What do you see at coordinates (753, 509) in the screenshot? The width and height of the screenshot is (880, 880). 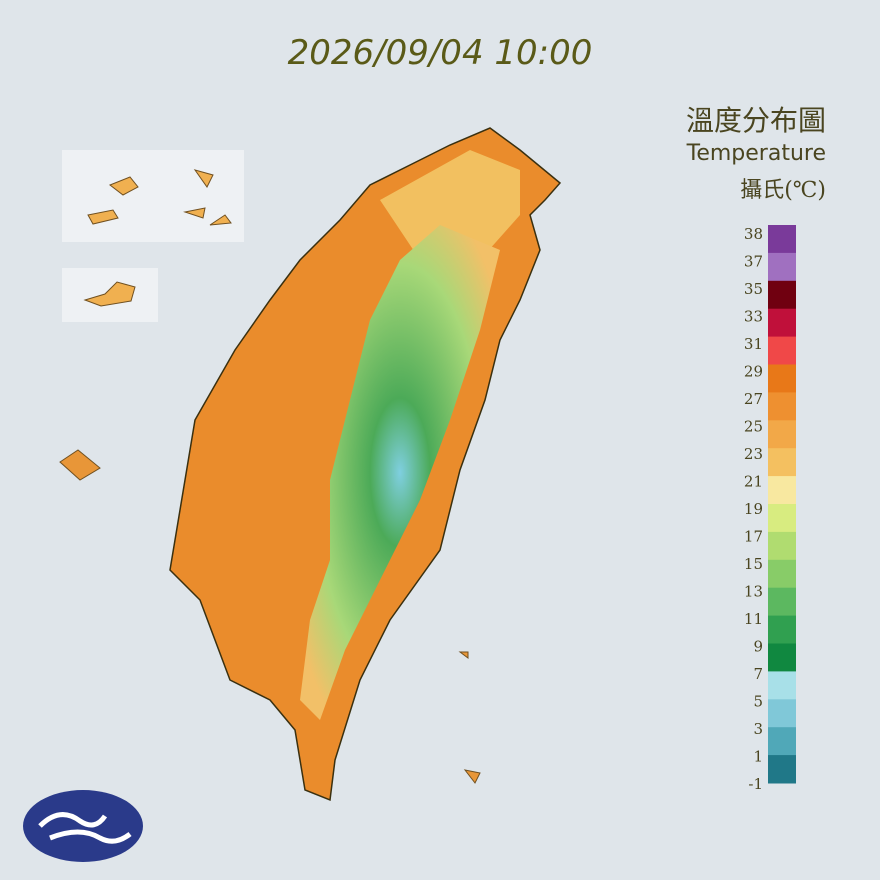 I see `legend-label: 19` at bounding box center [753, 509].